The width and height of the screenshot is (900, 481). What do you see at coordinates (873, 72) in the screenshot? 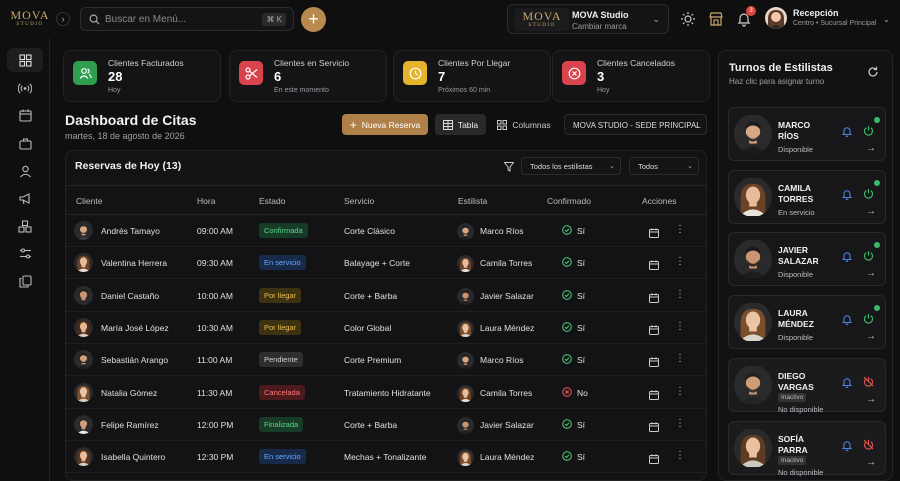
I see `refresh-icon` at bounding box center [873, 72].